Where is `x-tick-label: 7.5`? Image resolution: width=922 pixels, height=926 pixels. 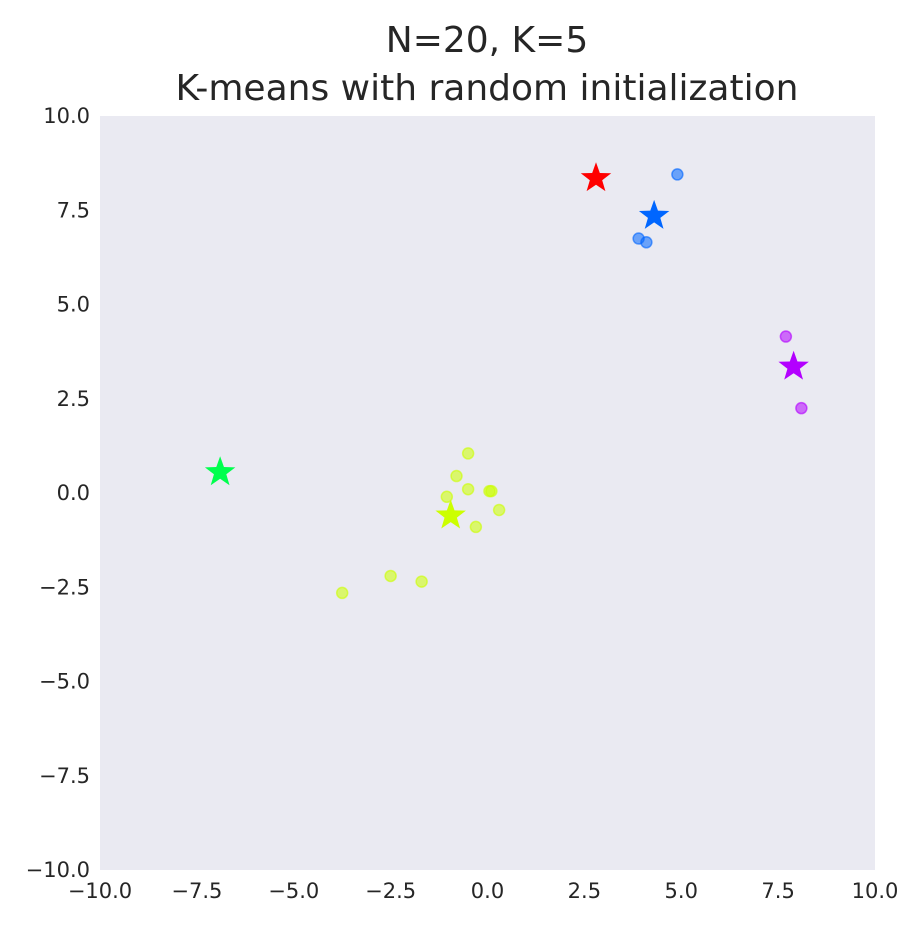 x-tick-label: 7.5 is located at coordinates (777, 891).